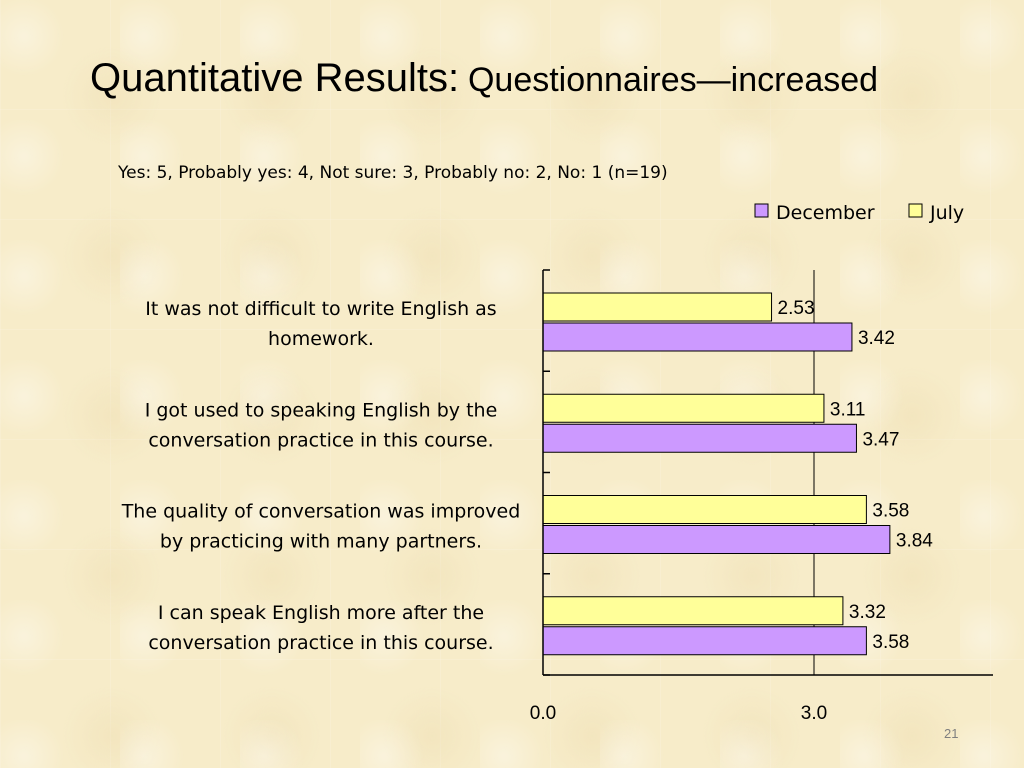  Describe the element at coordinates (890, 511) in the screenshot. I see `data-label-july-3: 3.58` at that location.